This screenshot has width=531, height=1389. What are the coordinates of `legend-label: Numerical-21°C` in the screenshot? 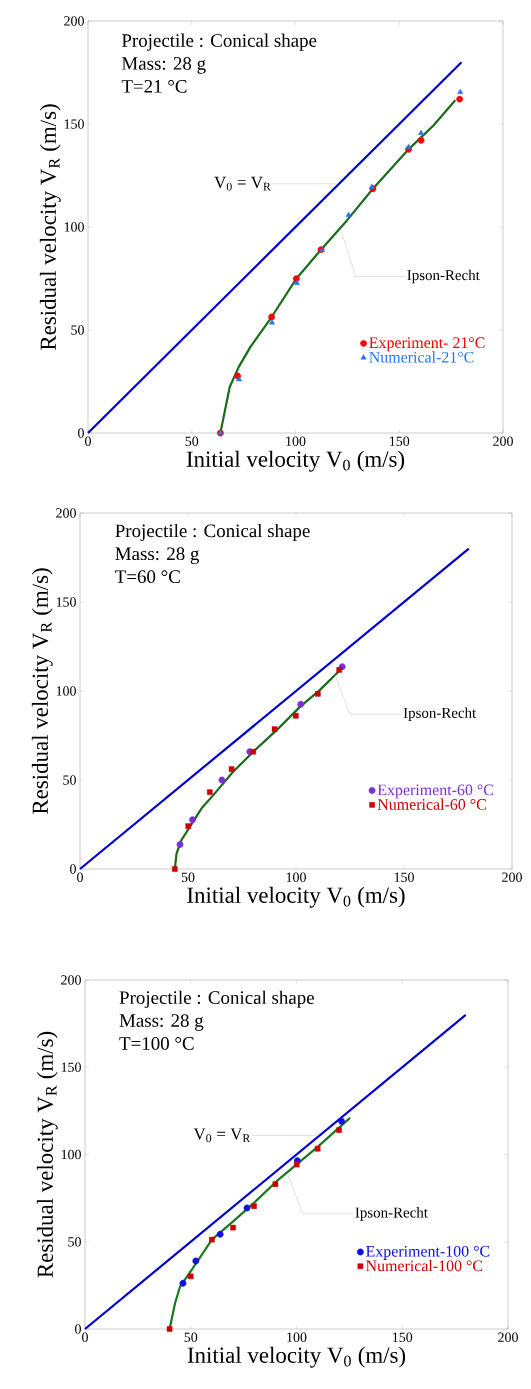 It's located at (421, 357).